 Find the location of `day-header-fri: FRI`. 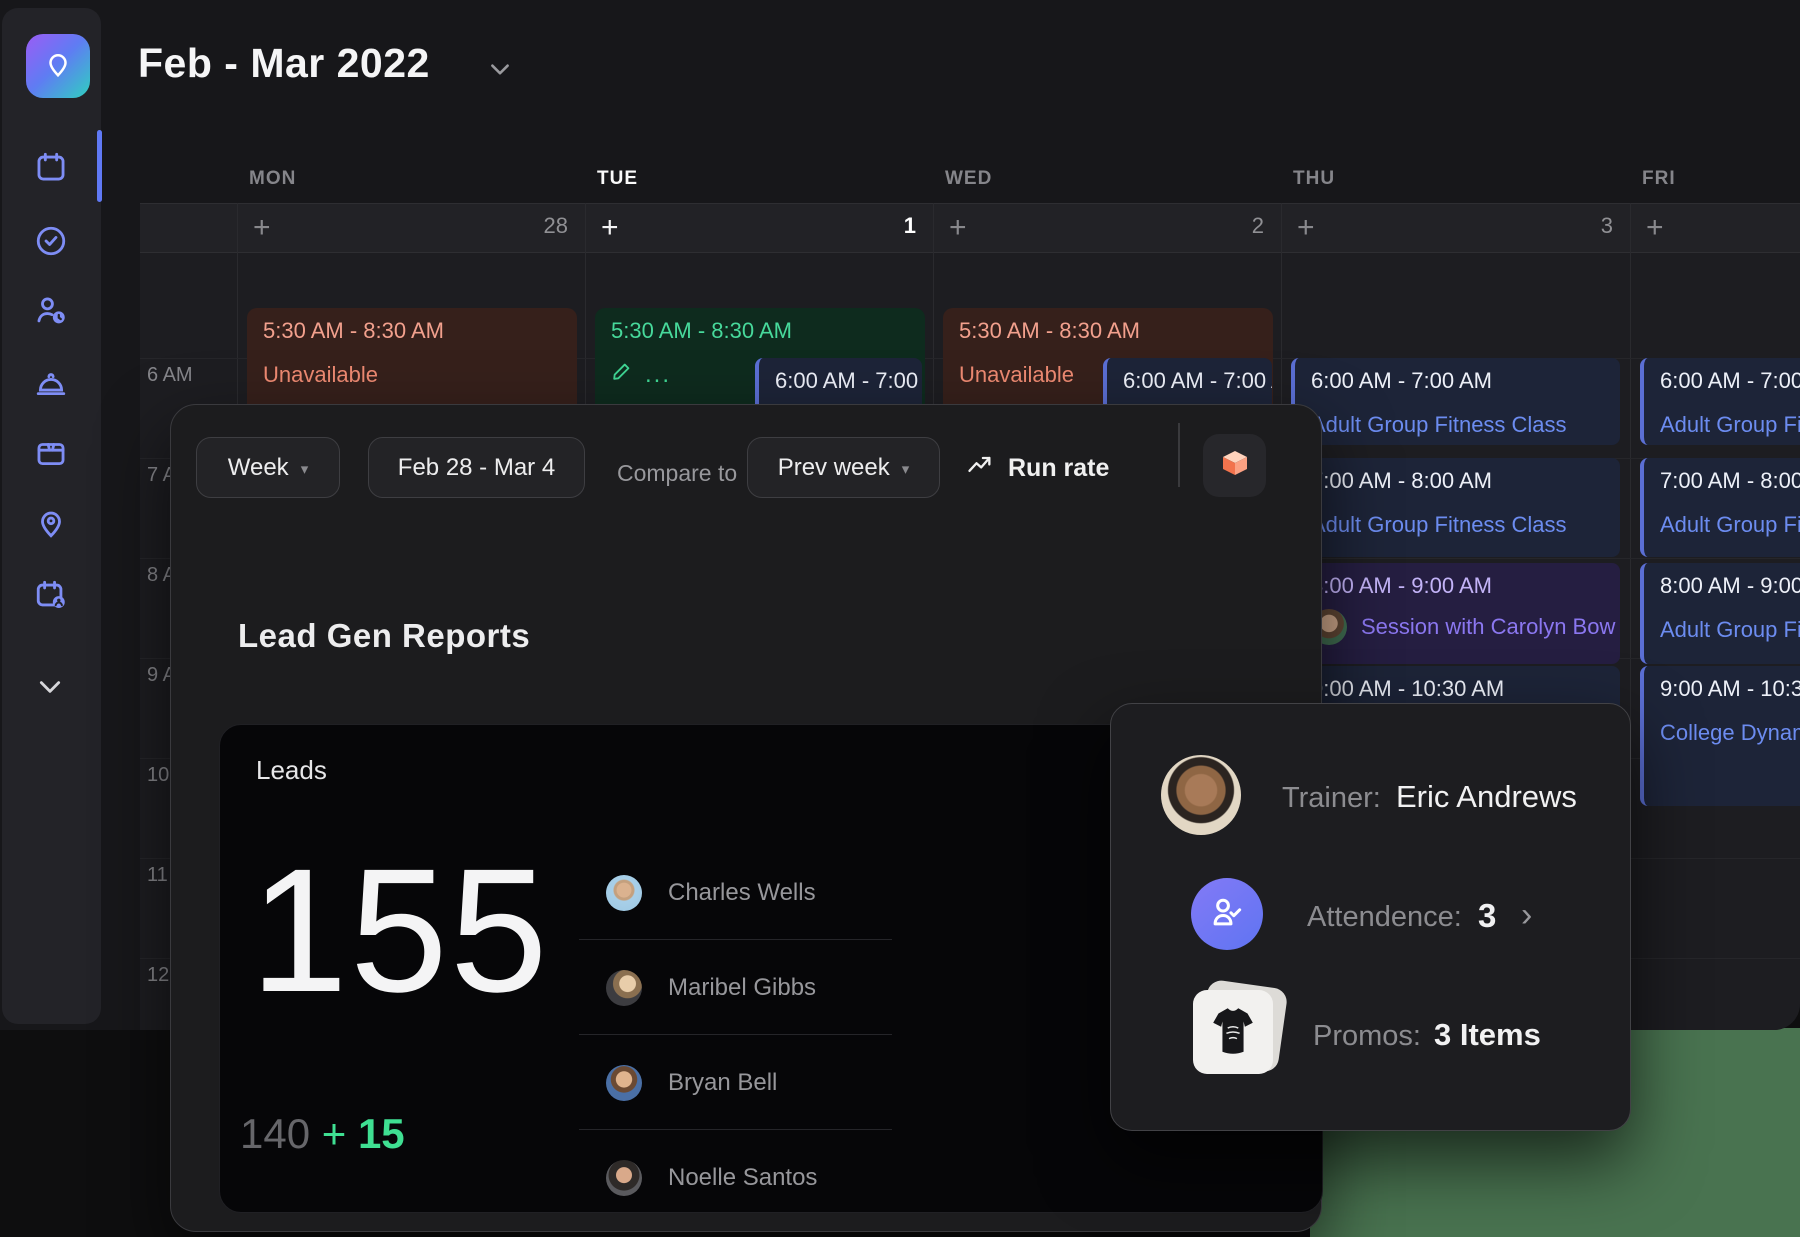

day-header-fri: FRI is located at coordinates (1659, 178).